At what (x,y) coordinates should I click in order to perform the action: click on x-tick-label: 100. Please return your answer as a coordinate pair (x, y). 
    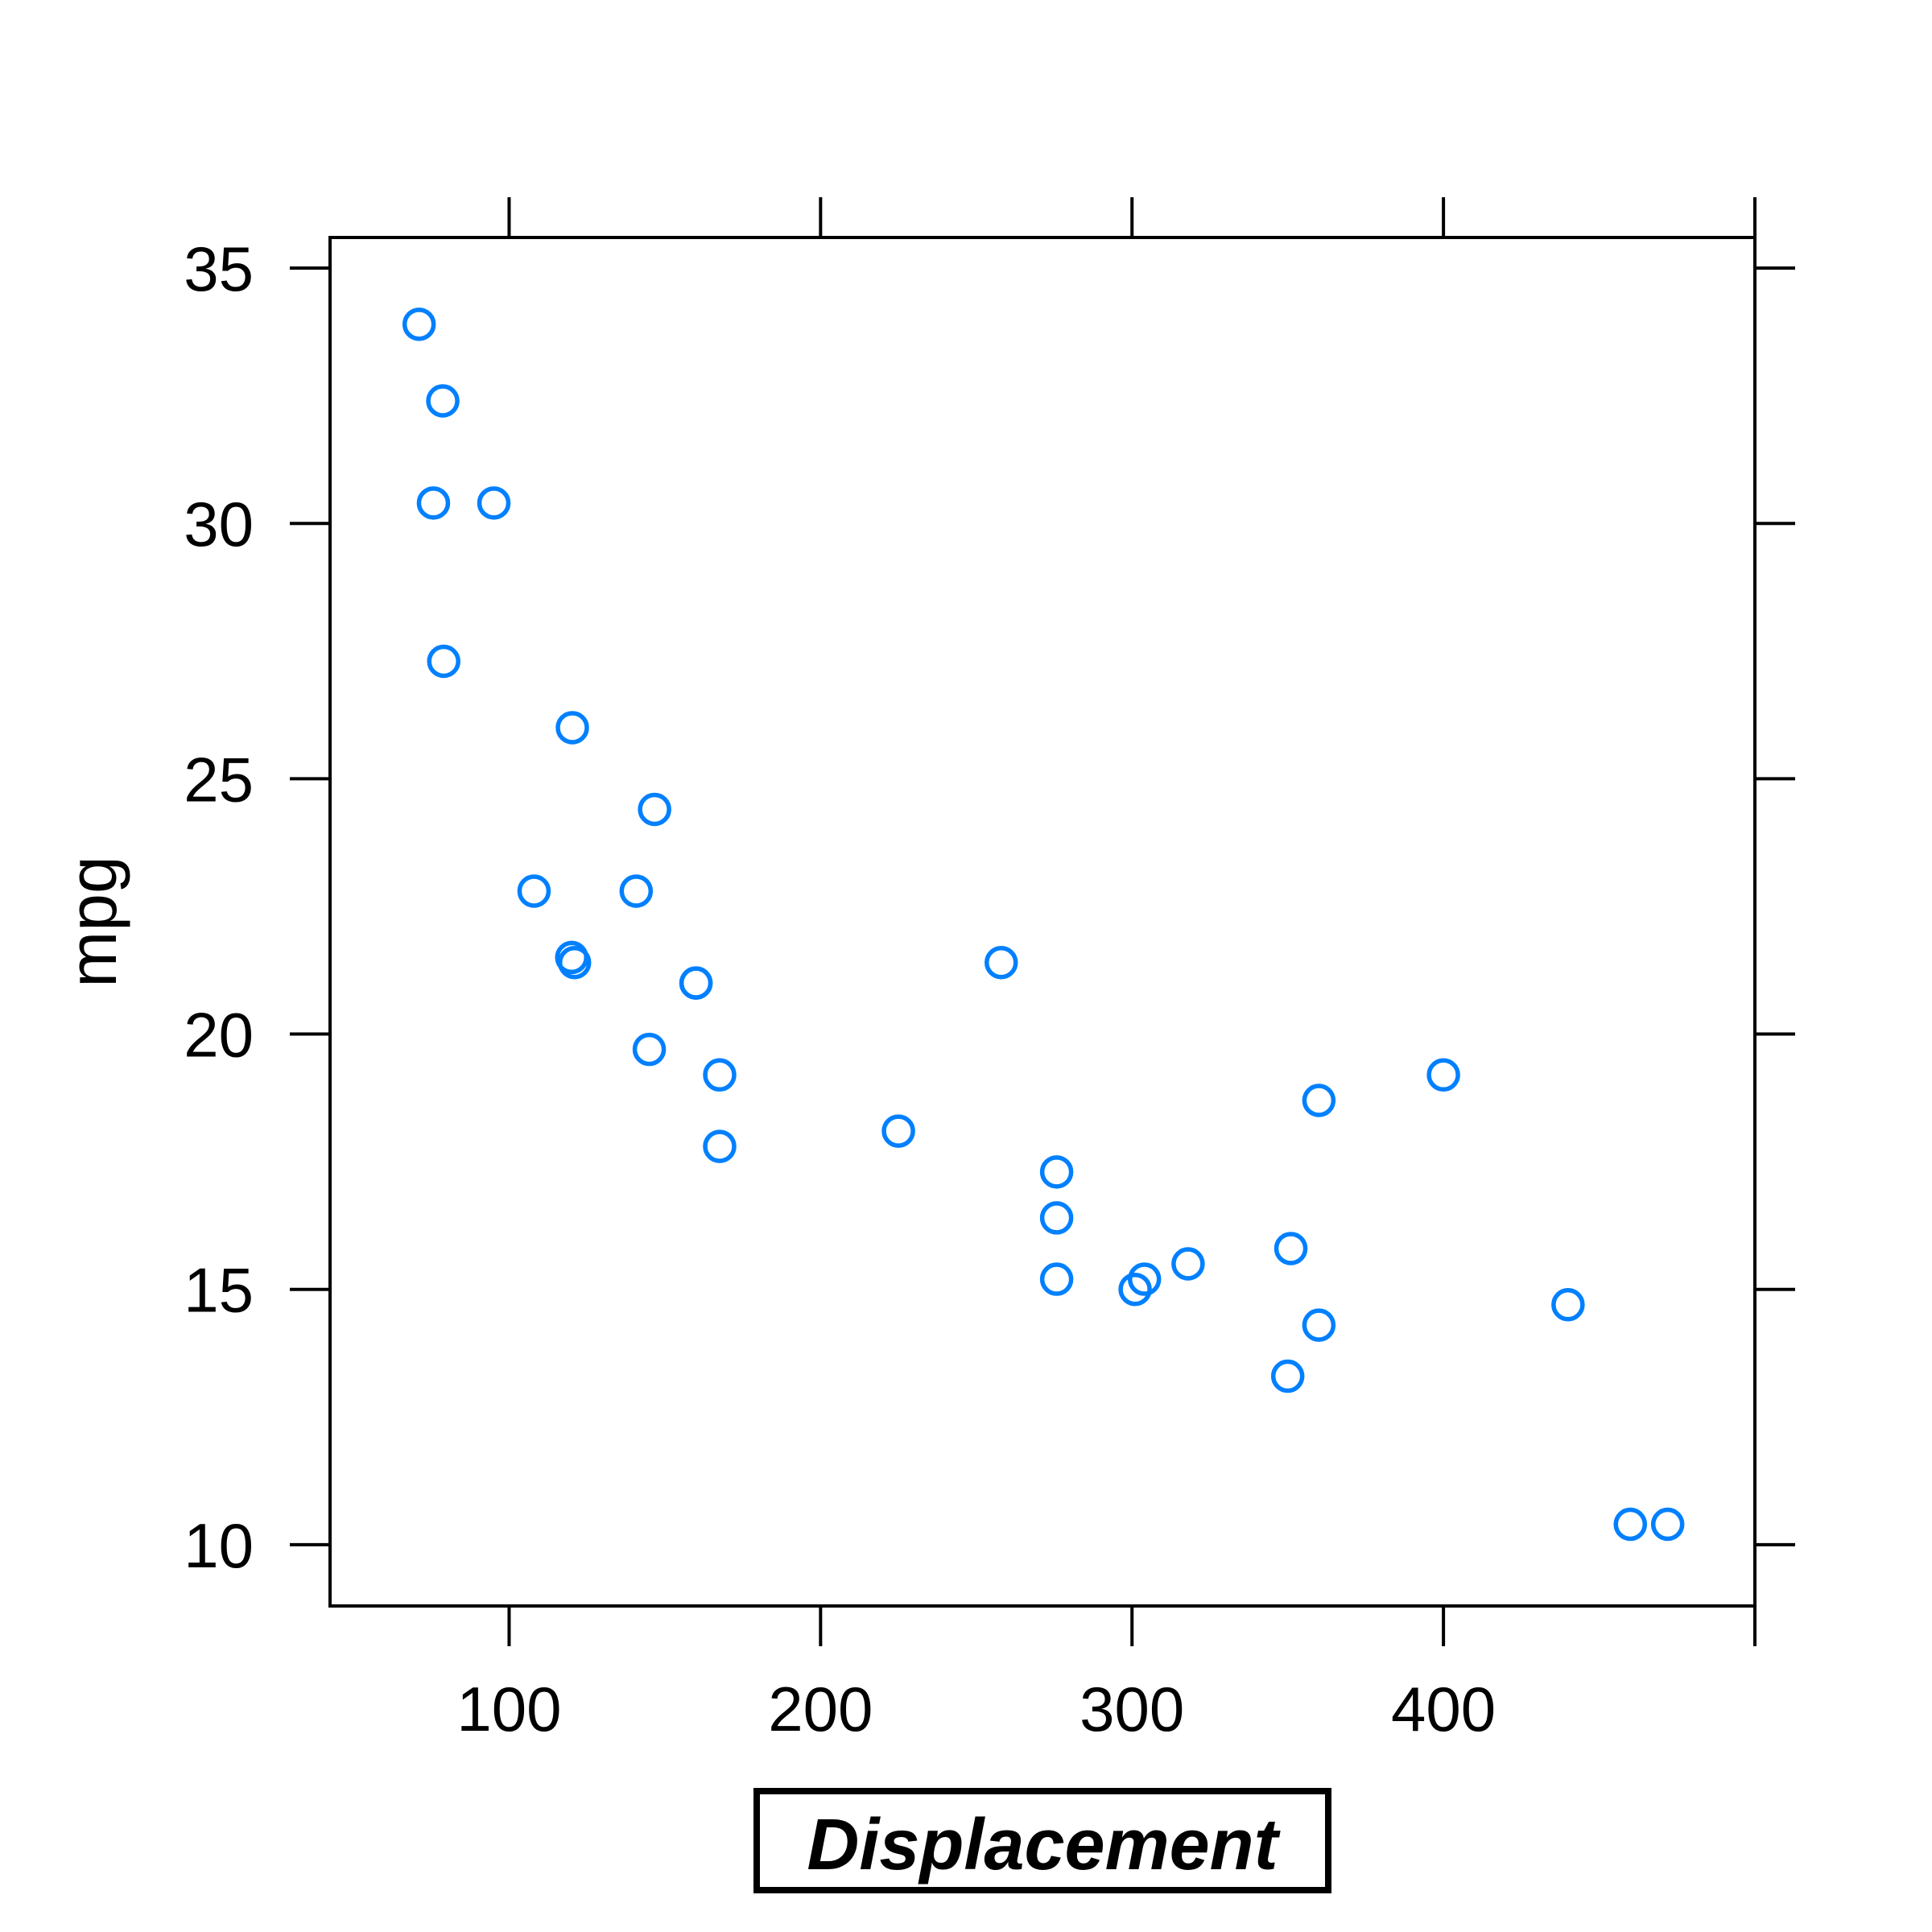
    Looking at the image, I should click on (508, 1709).